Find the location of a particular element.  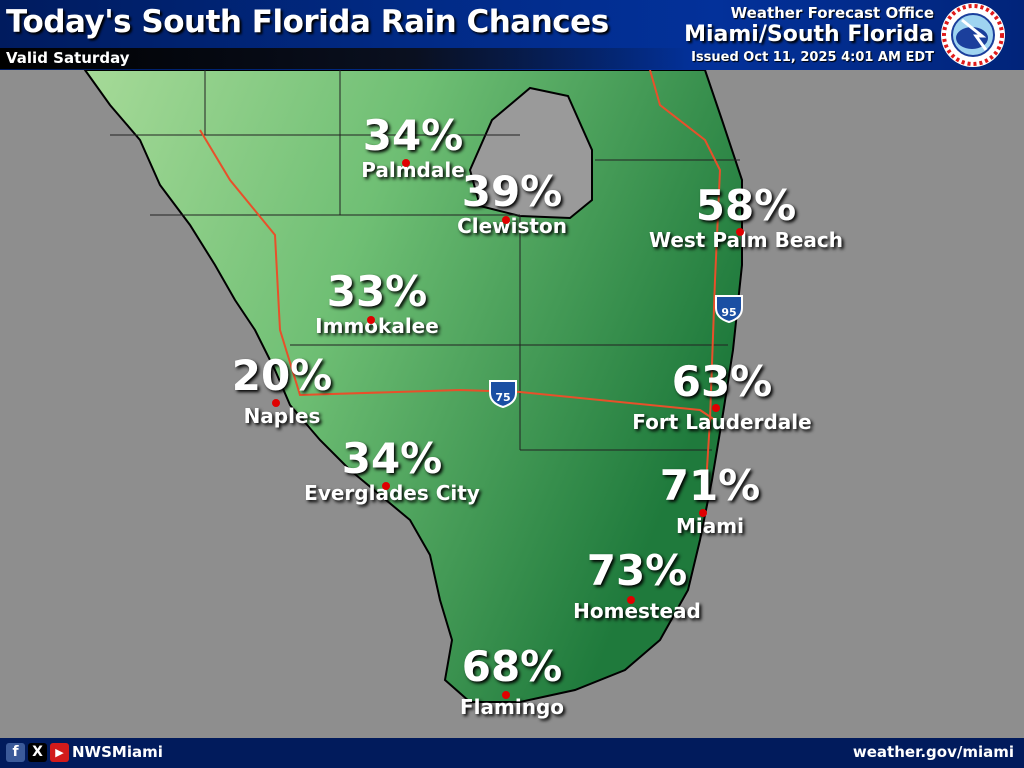

youtube-icon: ▶ is located at coordinates (59, 752).